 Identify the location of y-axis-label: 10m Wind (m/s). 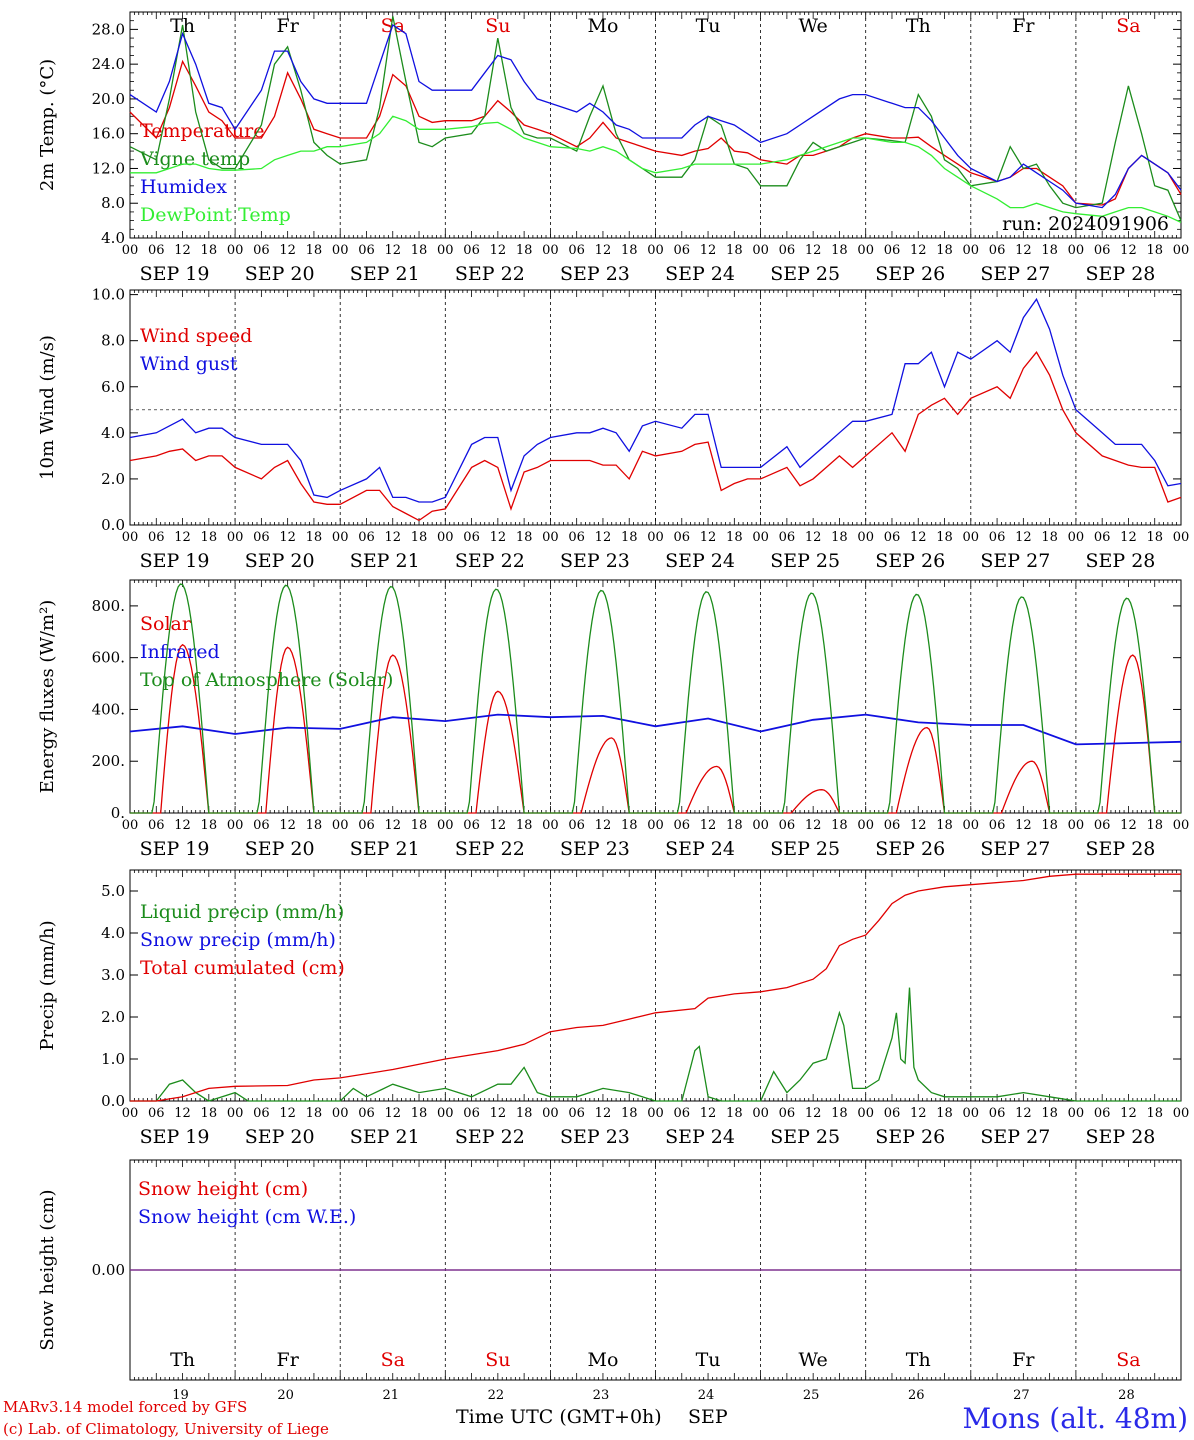
(47, 407).